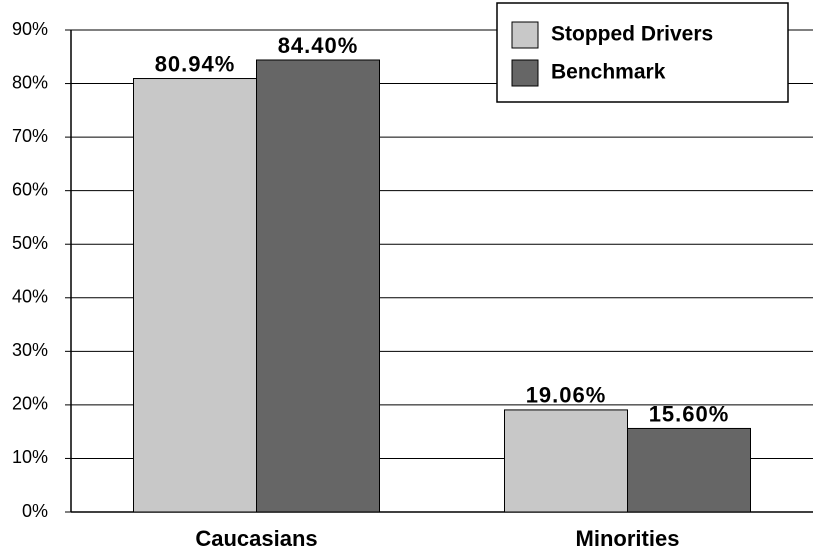 This screenshot has width=814, height=553. Describe the element at coordinates (30, 189) in the screenshot. I see `y-tick-label: 60%` at that location.